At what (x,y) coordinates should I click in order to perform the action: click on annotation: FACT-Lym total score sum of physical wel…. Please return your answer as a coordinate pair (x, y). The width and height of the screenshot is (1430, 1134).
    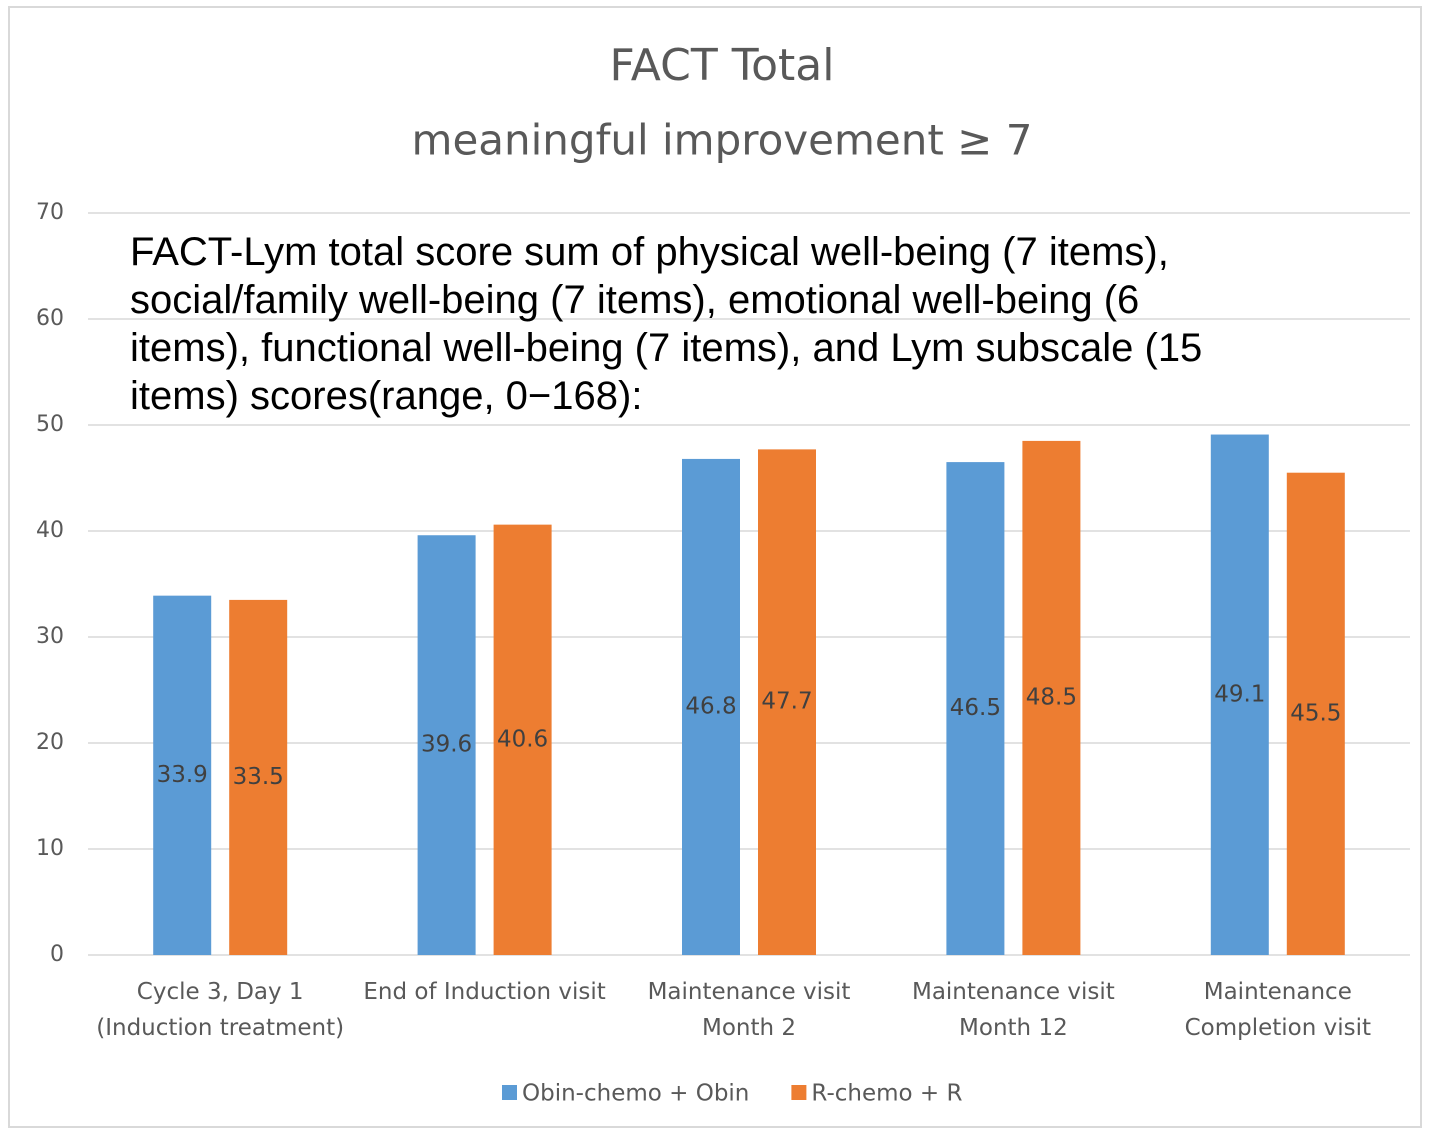
    Looking at the image, I should click on (666, 324).